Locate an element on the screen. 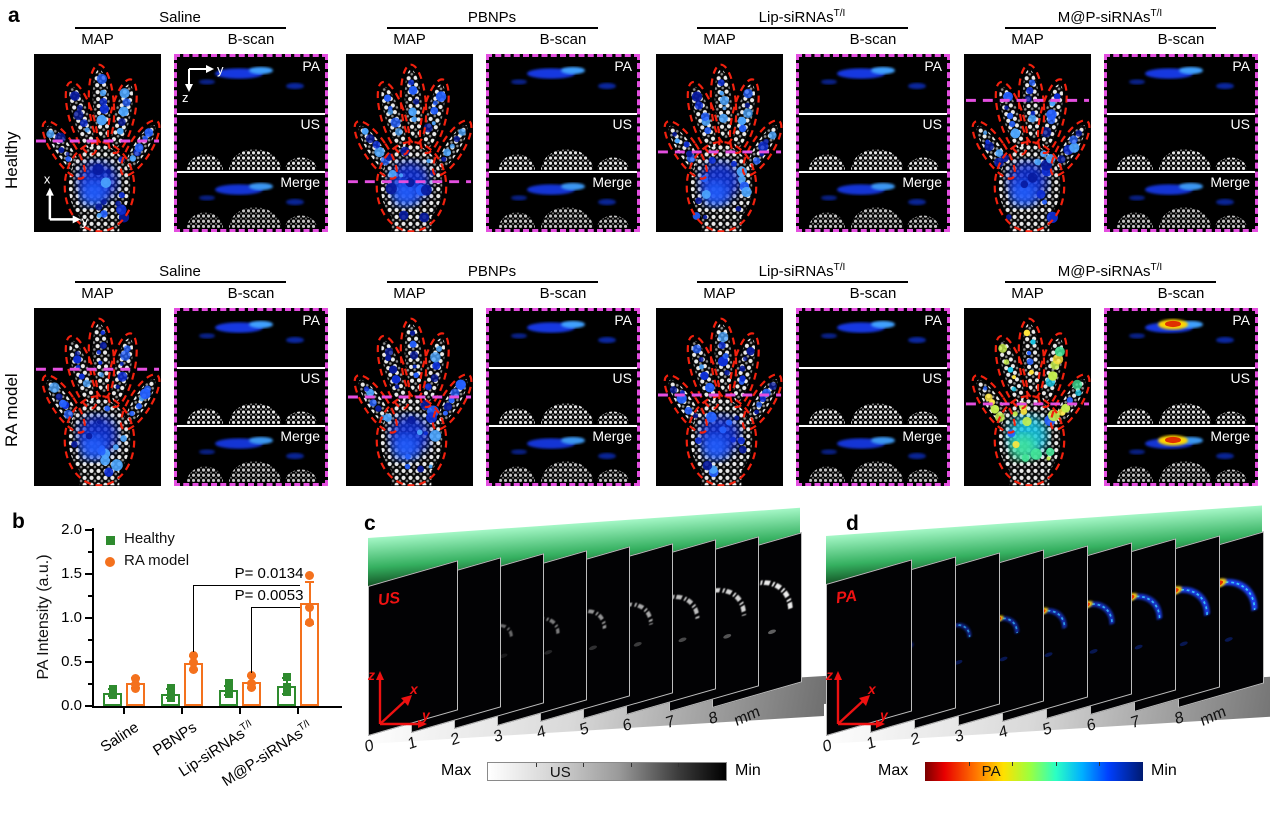  p-bracket-vertical is located at coordinates (251, 639).